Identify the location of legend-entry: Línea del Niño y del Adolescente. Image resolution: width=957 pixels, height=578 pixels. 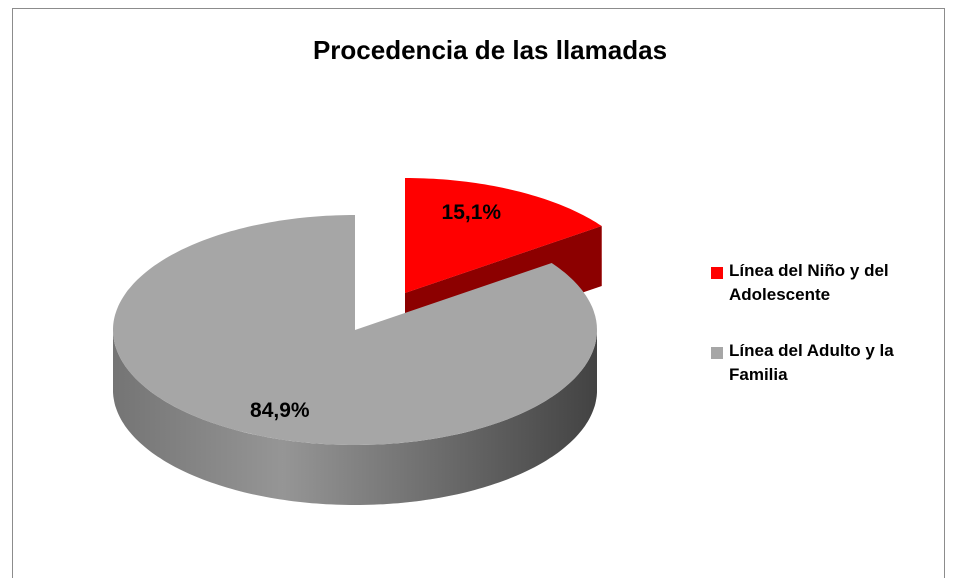
(809, 282).